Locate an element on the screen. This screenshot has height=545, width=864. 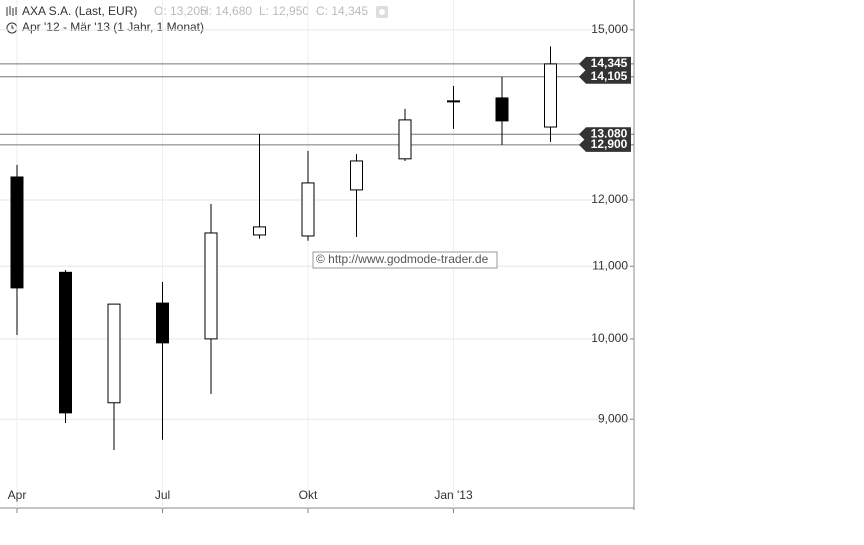
settings-icon is located at coordinates (382, 12).